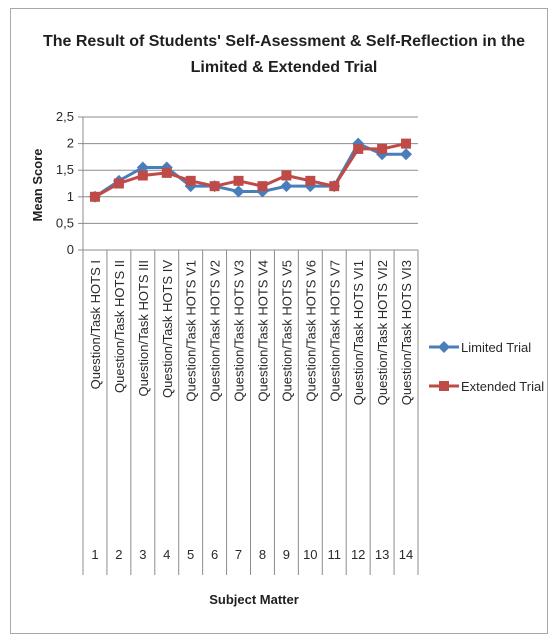  What do you see at coordinates (190, 554) in the screenshot?
I see `x-category-number: 5` at bounding box center [190, 554].